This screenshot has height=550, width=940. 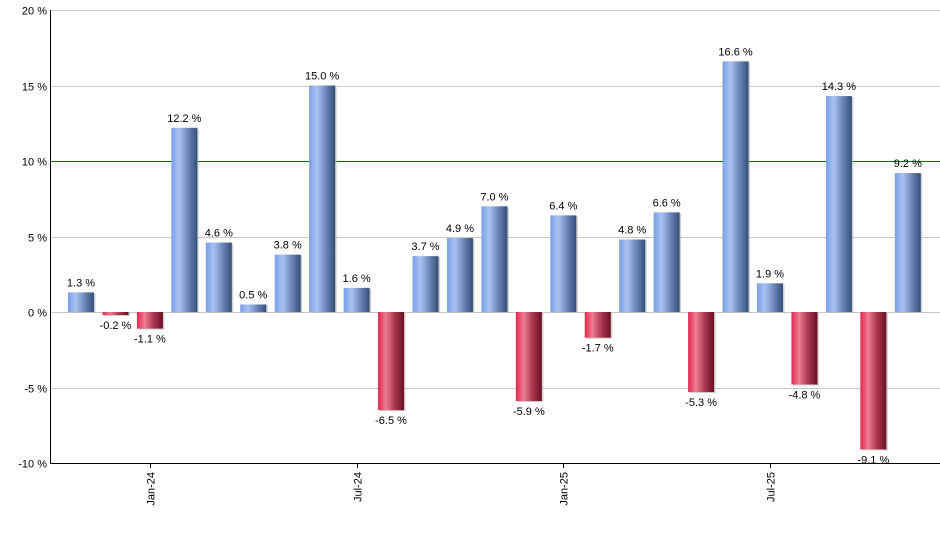 I want to click on bar-value-label: 6.4 %, so click(x=563, y=206).